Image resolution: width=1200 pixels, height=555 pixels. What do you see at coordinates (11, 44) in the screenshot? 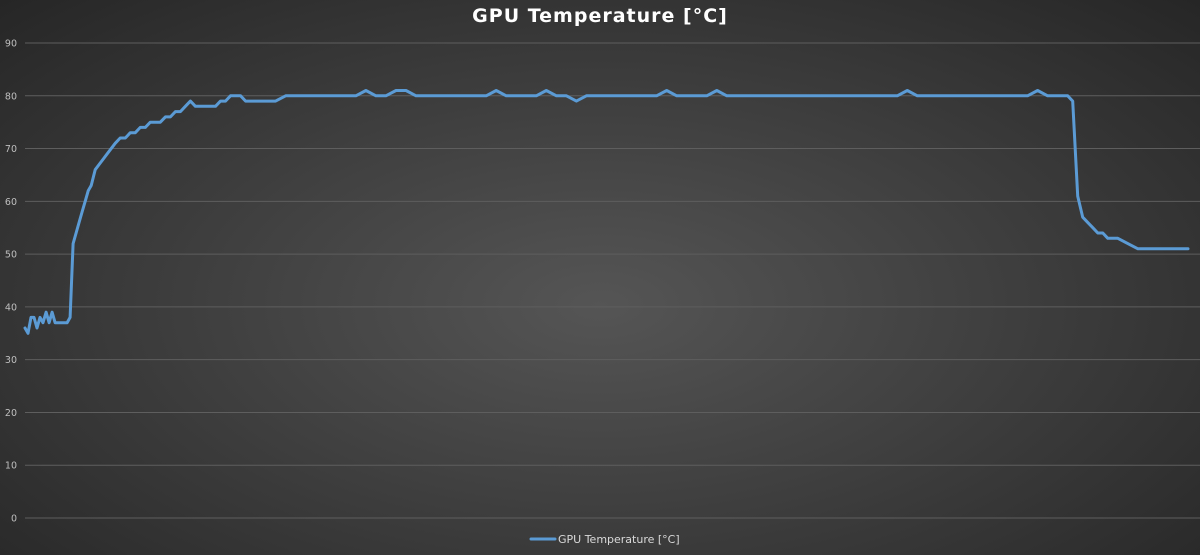
I see `y-tick-label: 90` at bounding box center [11, 44].